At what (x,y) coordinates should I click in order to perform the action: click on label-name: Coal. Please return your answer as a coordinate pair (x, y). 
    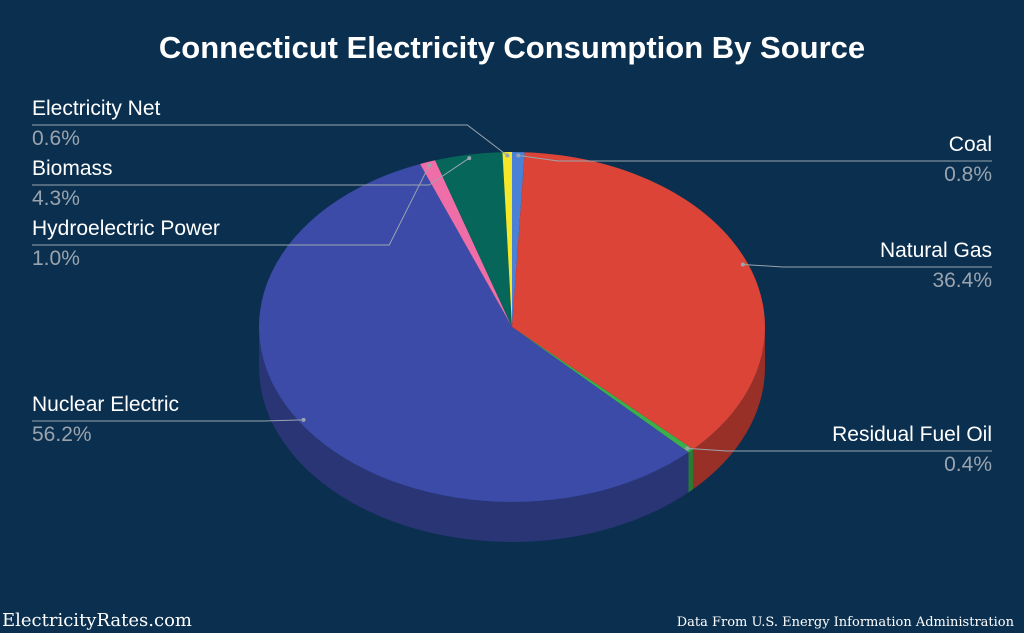
    Looking at the image, I should click on (970, 144).